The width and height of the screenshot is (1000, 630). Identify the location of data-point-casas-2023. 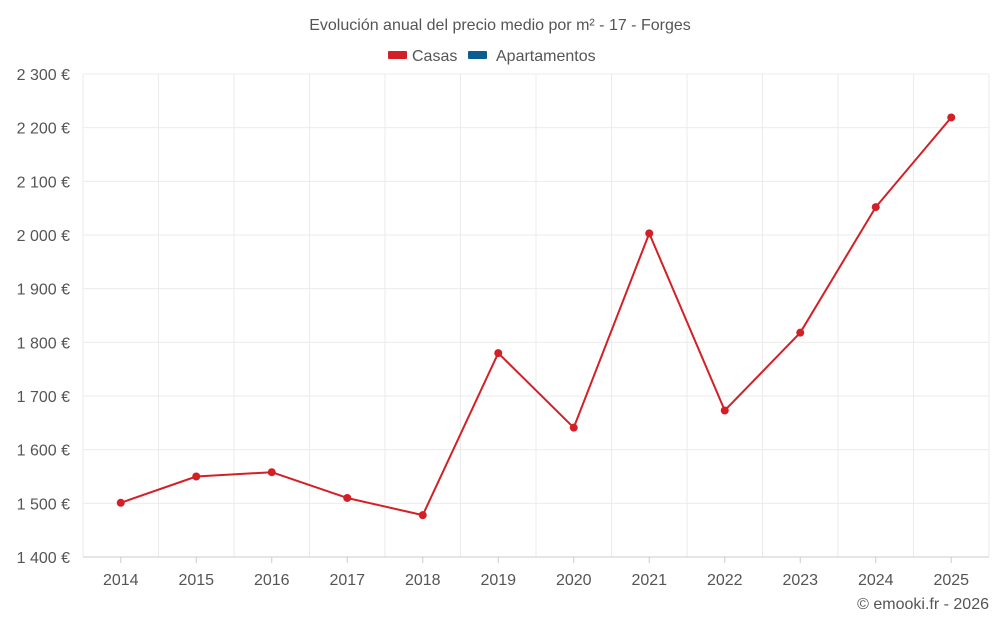
(800, 332).